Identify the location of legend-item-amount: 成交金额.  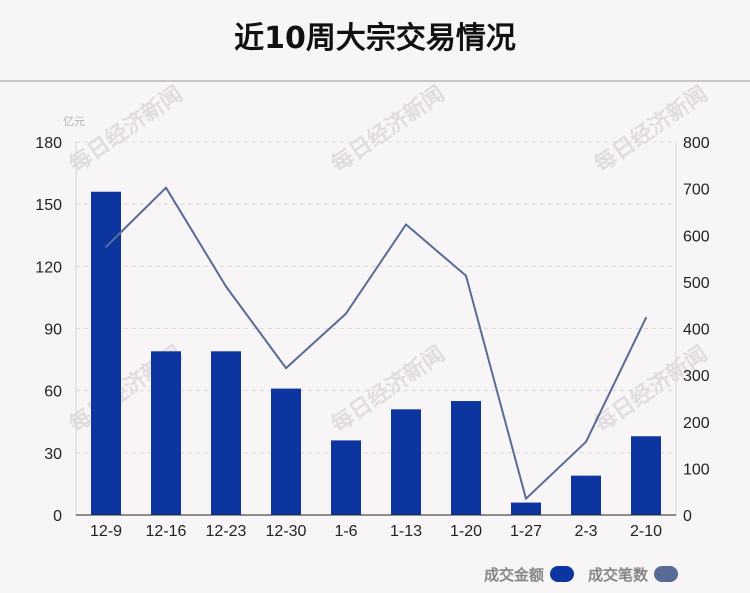
(529, 574).